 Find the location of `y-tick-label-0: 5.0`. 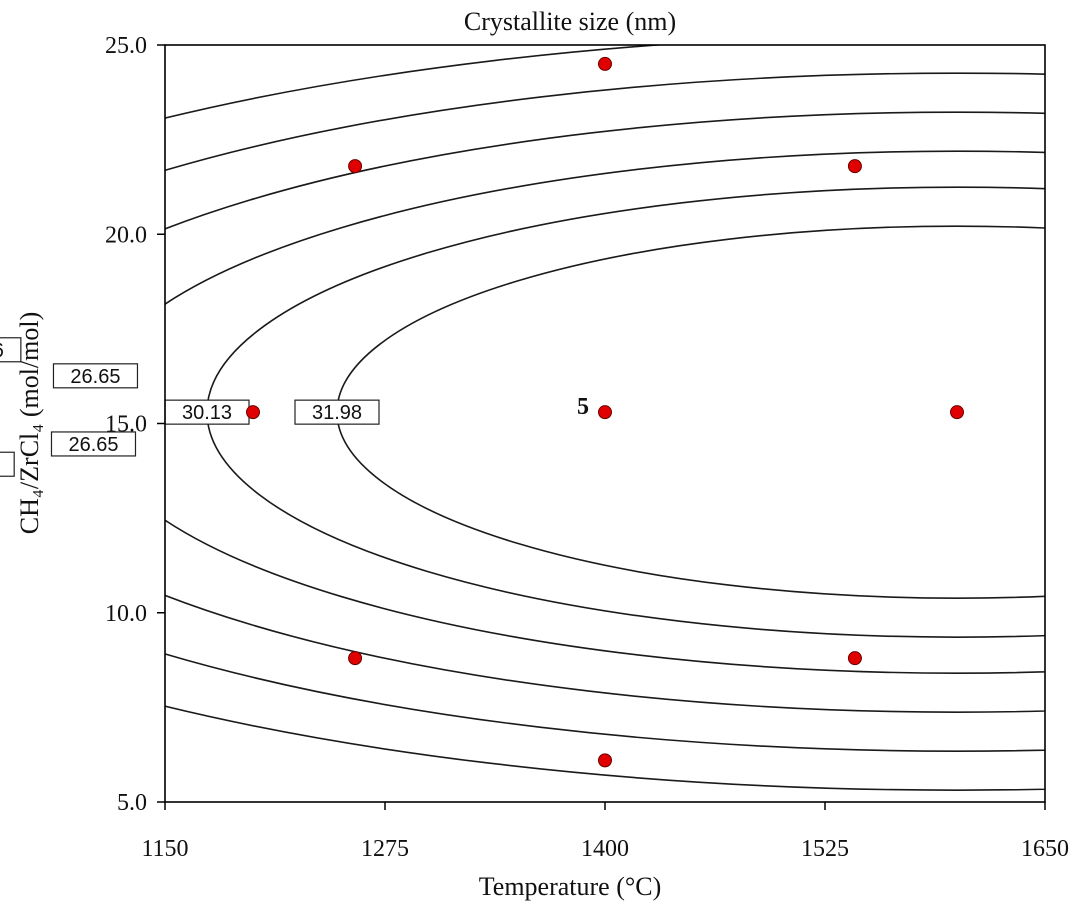

y-tick-label-0: 5.0 is located at coordinates (132, 803).